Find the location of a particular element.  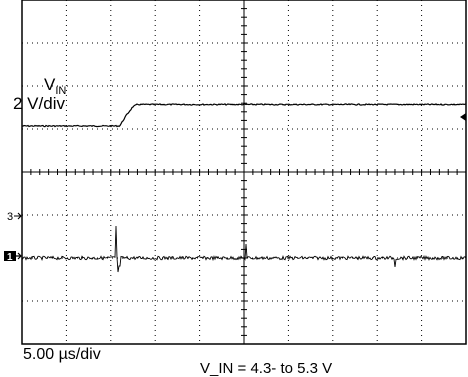

channel-1-marker: 1 is located at coordinates (13, 257).